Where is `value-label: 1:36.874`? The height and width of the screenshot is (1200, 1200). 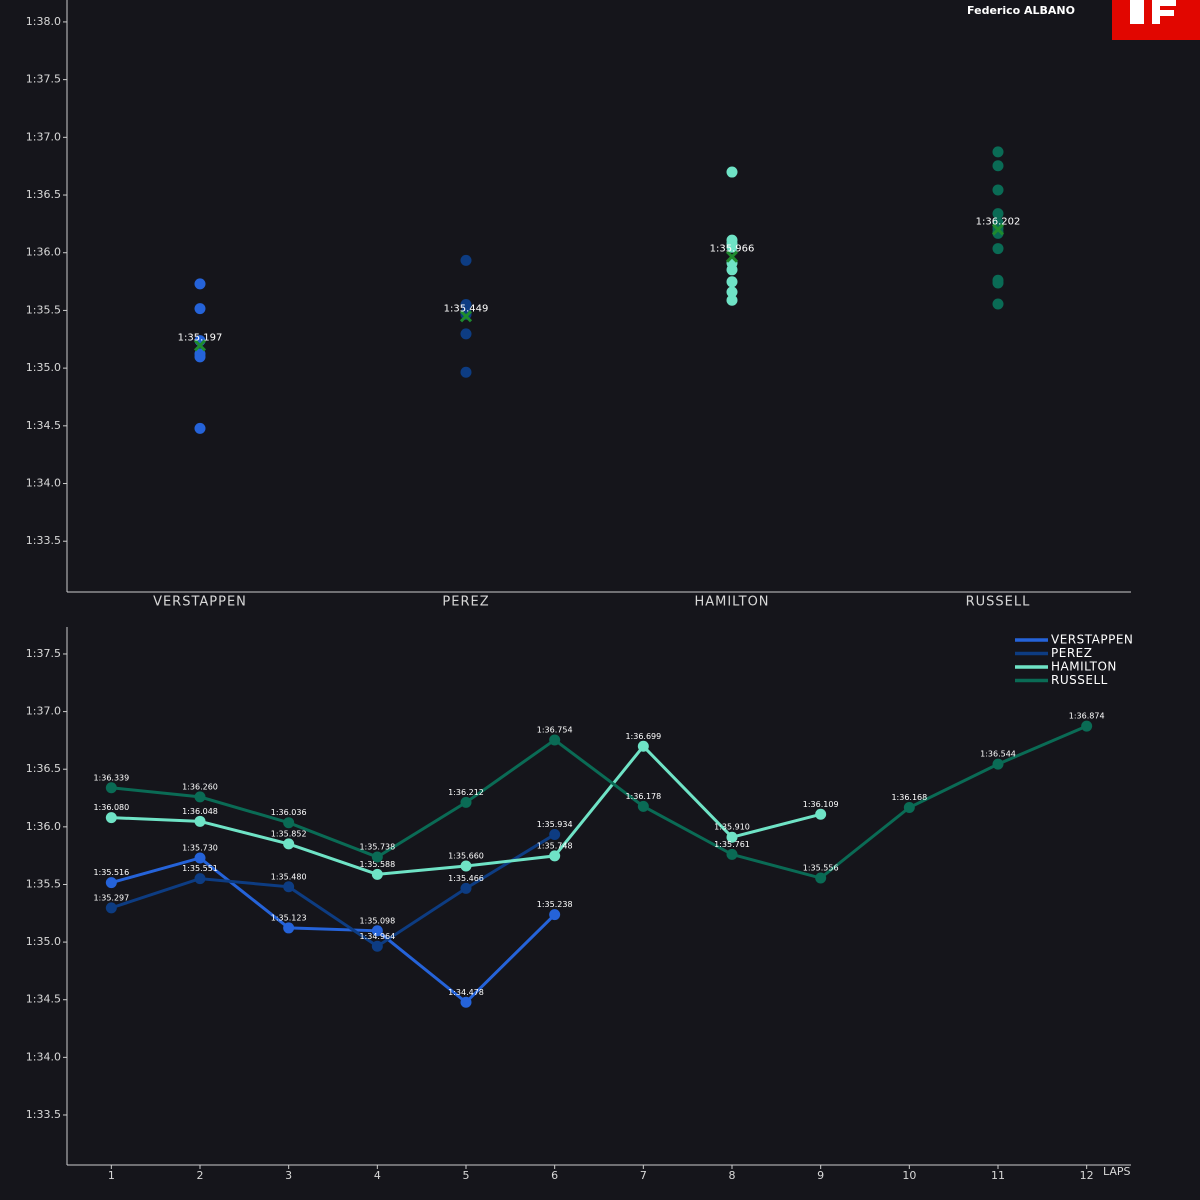
value-label: 1:36.874 is located at coordinates (1087, 716).